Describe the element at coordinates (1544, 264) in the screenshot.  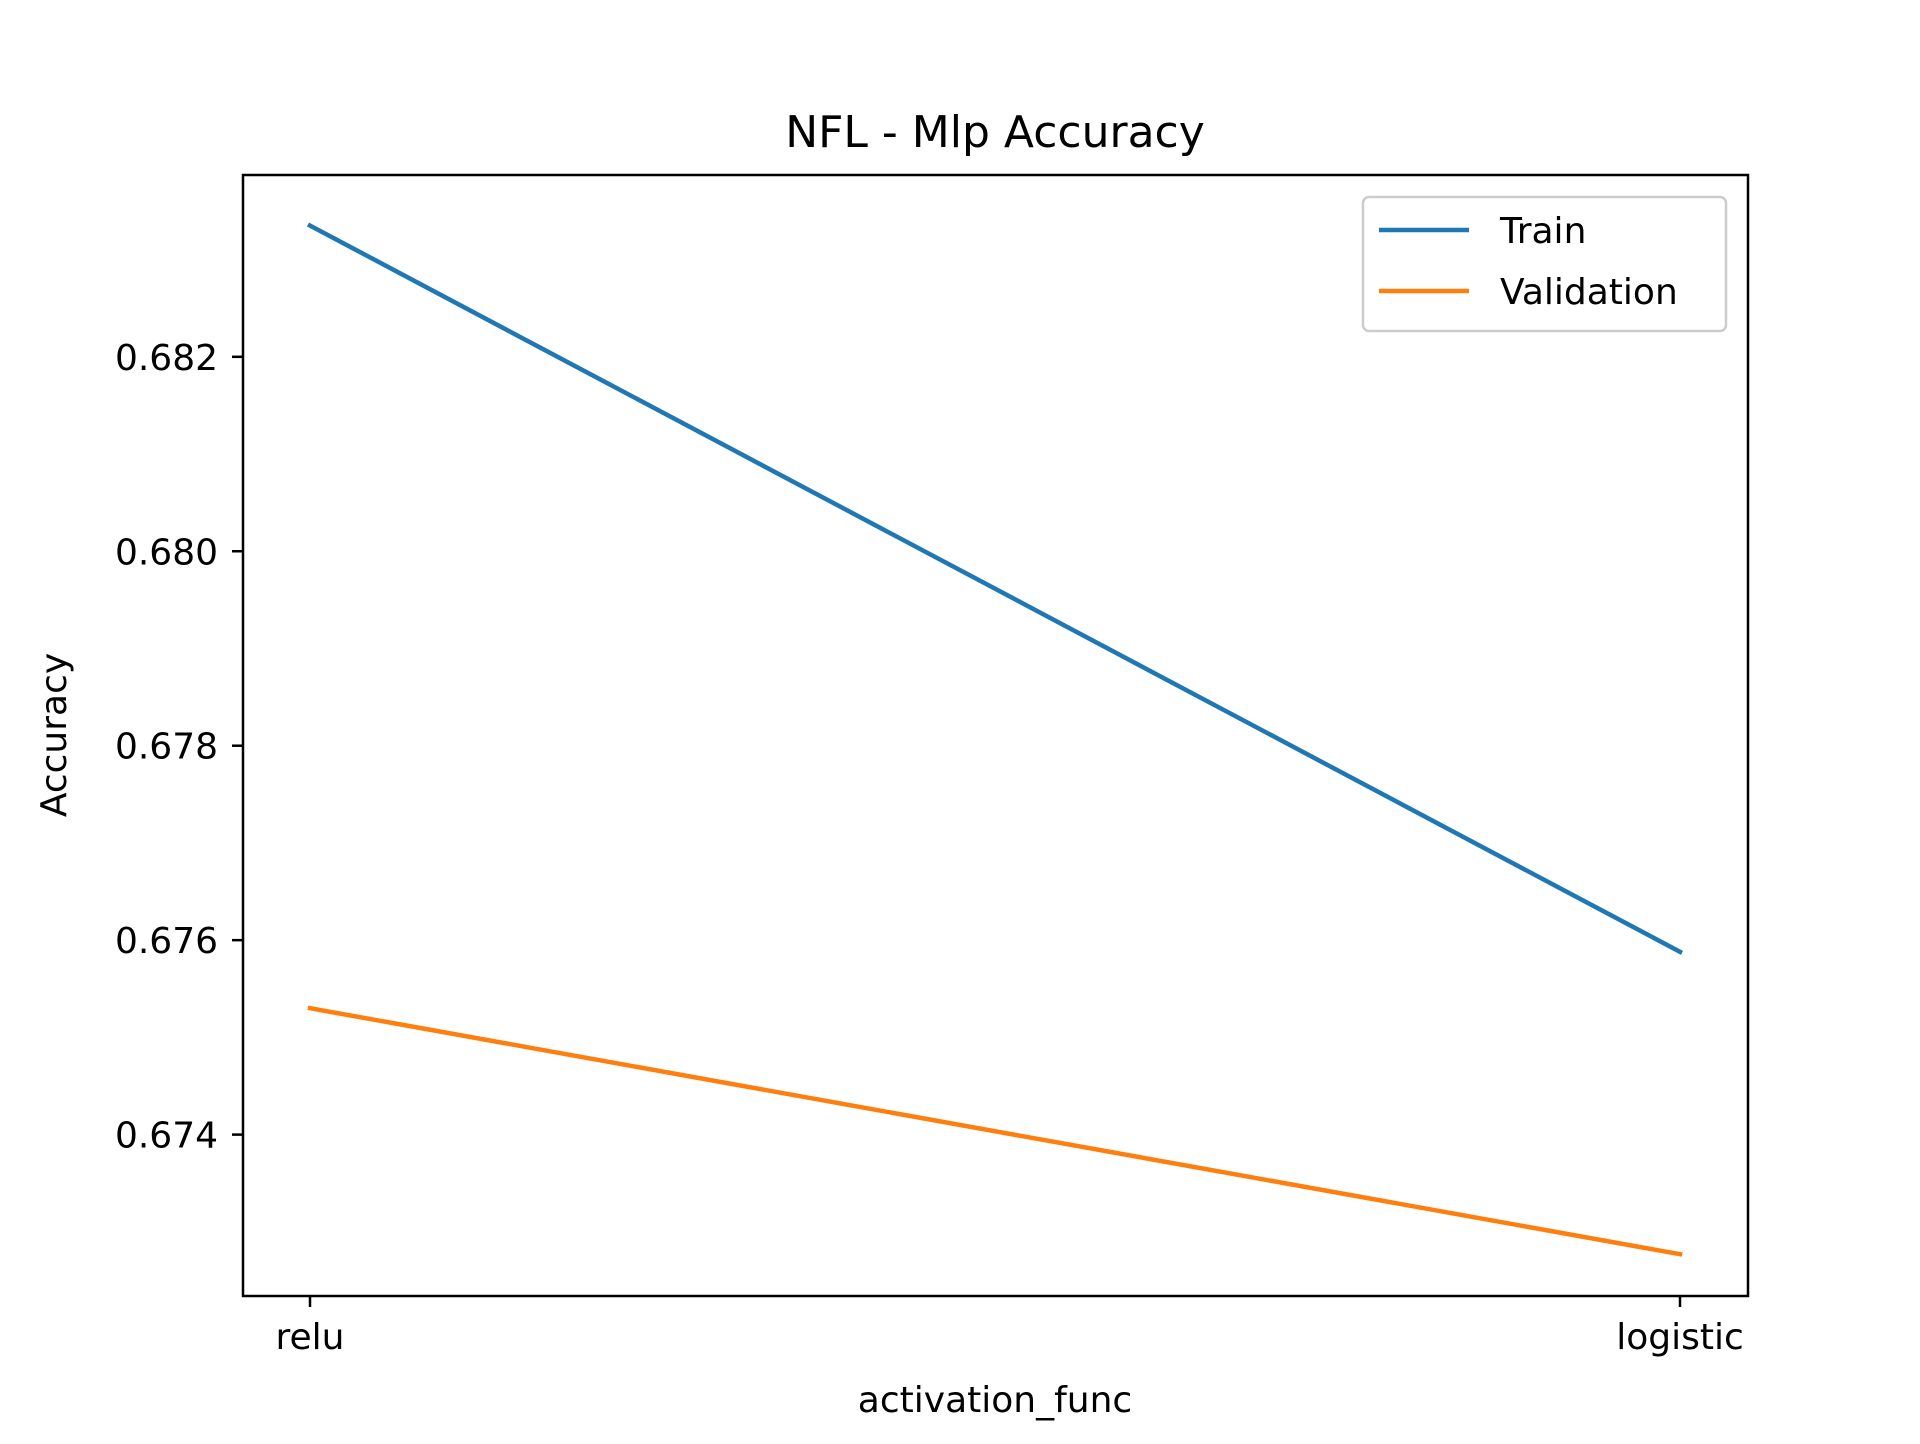
I see `legend: Train Validation` at that location.